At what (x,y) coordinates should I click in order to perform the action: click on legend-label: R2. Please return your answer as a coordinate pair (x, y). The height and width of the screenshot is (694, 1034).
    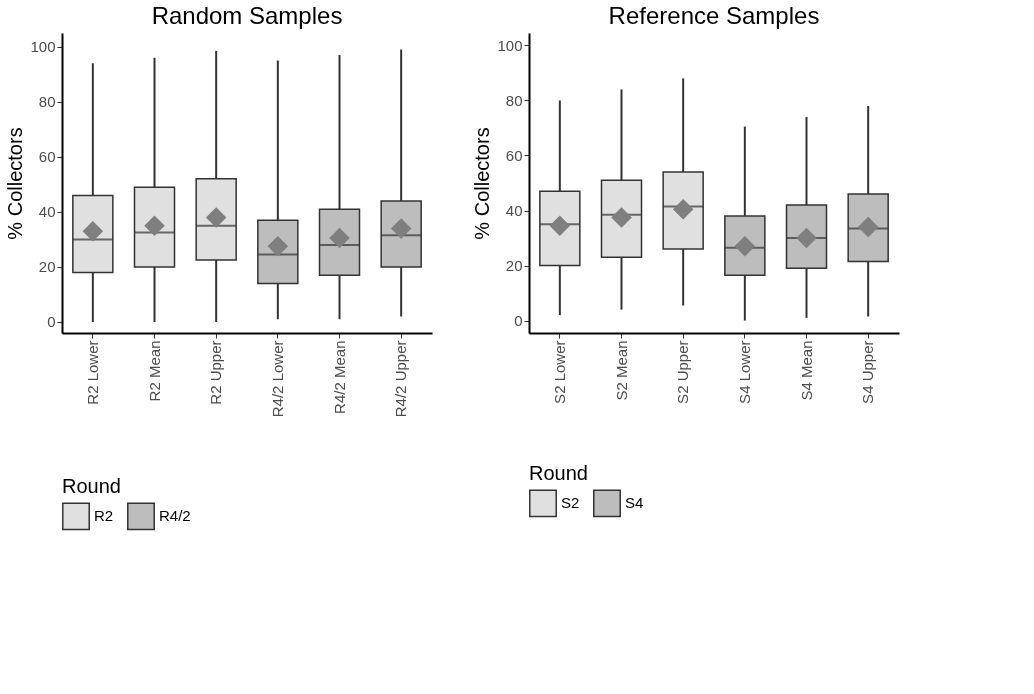
    Looking at the image, I should click on (104, 516).